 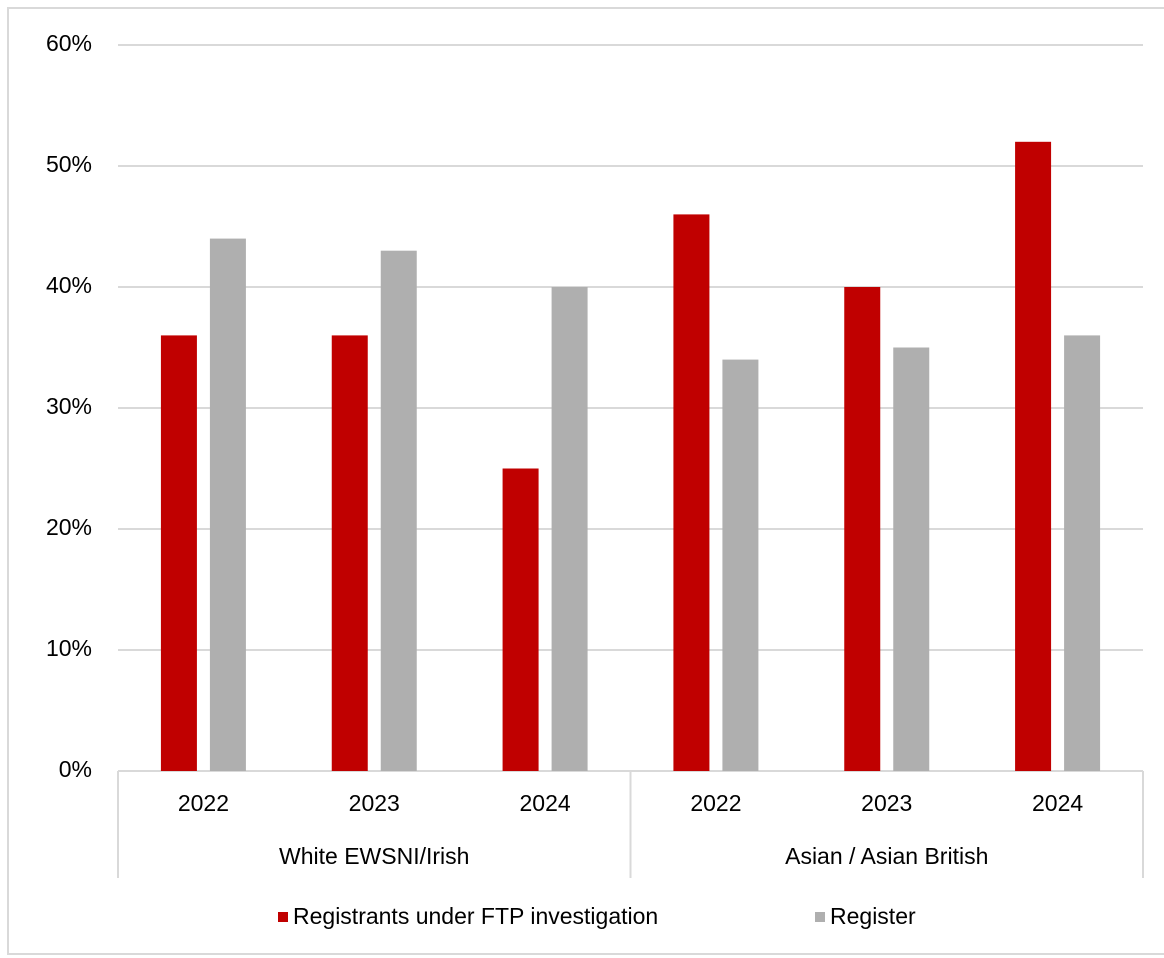 I want to click on y-tick-label: 20%, so click(x=69, y=527).